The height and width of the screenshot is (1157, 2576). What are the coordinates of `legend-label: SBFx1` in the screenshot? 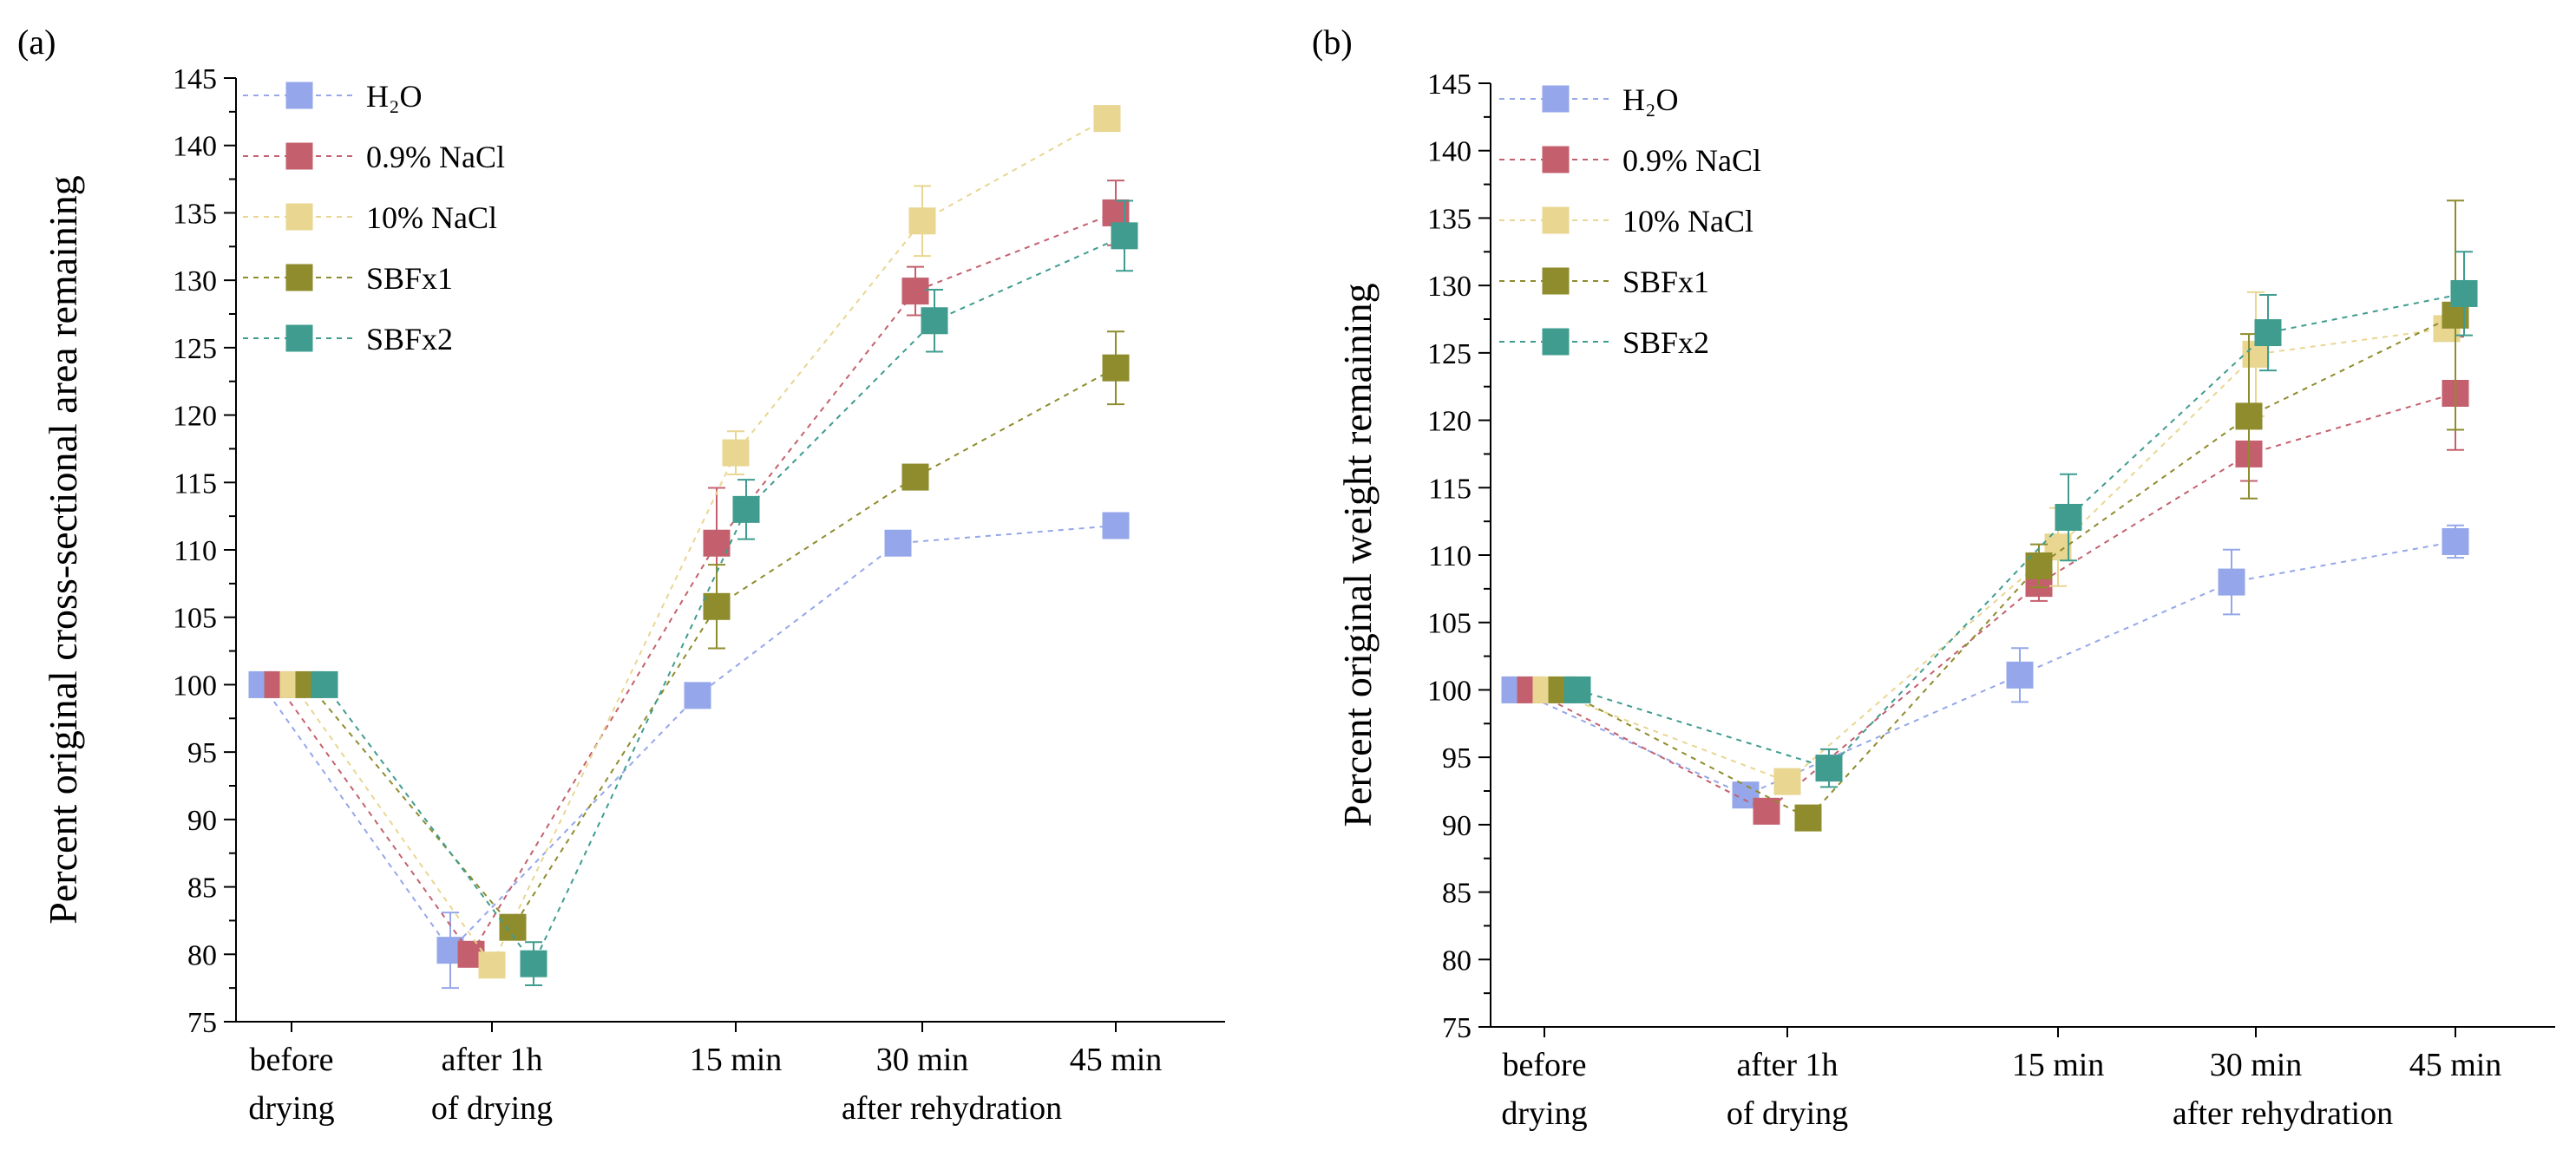 It's located at (409, 278).